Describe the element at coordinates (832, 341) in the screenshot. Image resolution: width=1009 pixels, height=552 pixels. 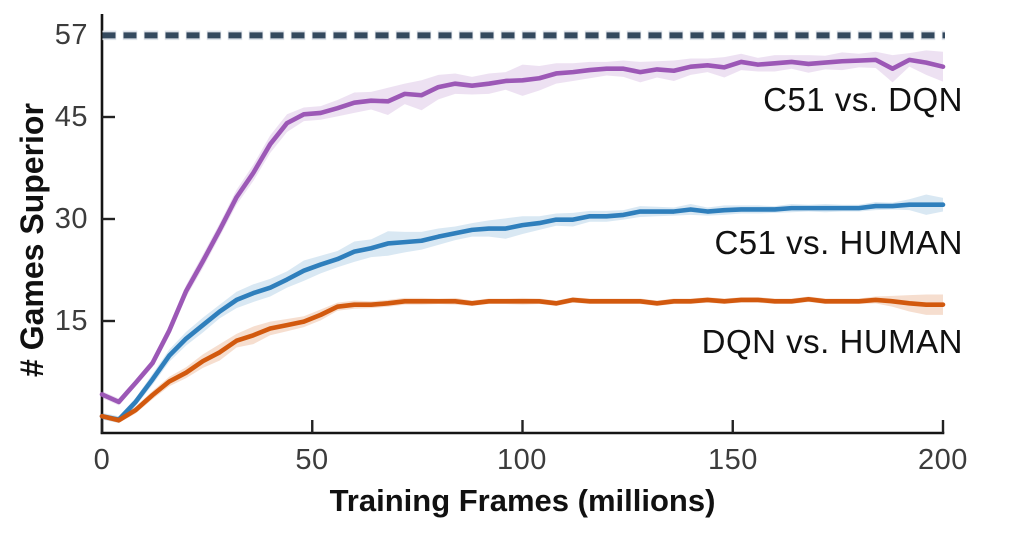
I see `series-label-dqn-vs-human: DQN vs. HUMAN` at that location.